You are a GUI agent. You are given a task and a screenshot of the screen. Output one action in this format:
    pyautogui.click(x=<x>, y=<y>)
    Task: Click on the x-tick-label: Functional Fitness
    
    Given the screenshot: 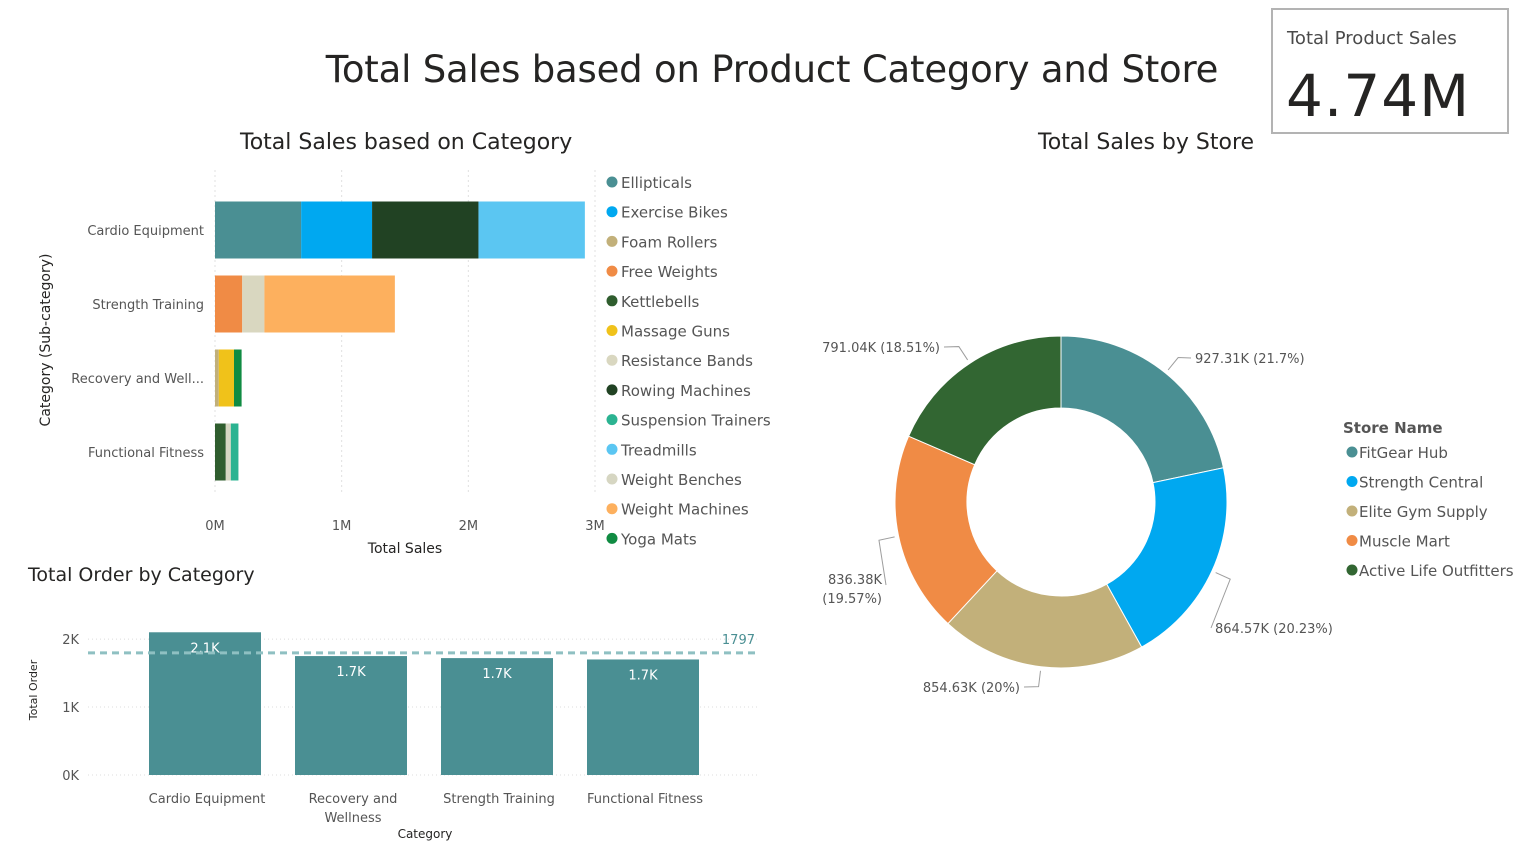 What is the action you would take?
    pyautogui.click(x=645, y=799)
    